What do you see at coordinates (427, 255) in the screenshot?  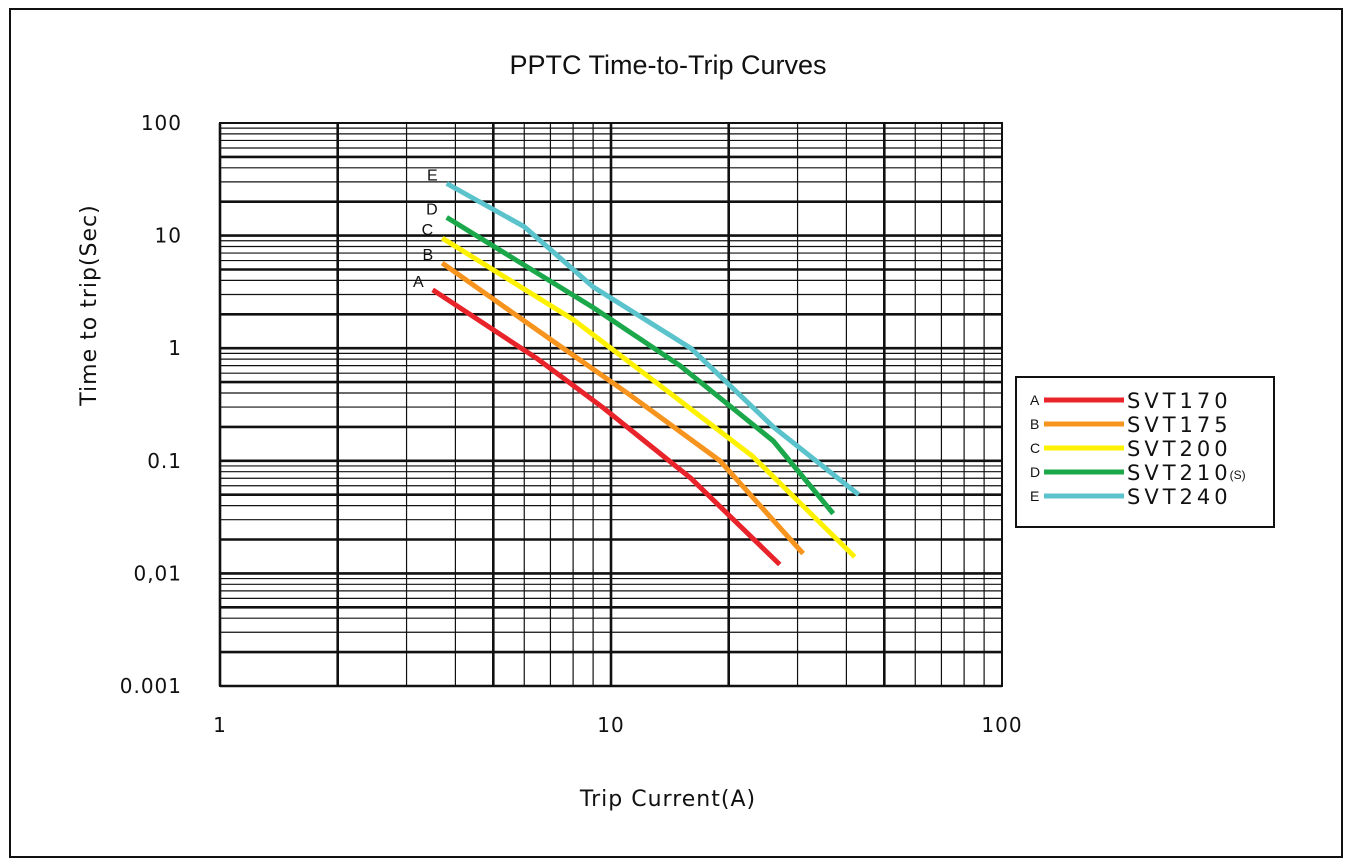 I see `curve-label-B: B` at bounding box center [427, 255].